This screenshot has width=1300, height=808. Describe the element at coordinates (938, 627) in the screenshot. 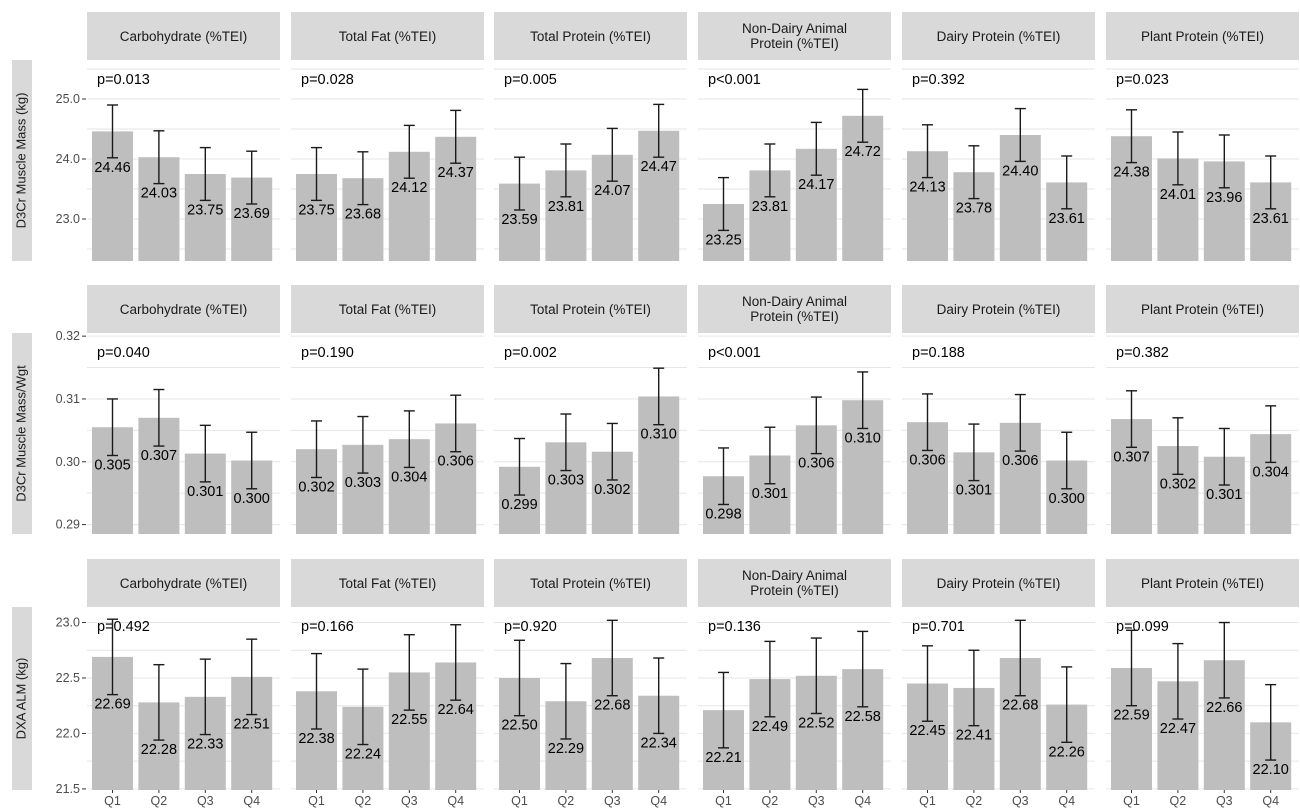

I see `p-value: p=0.701` at that location.